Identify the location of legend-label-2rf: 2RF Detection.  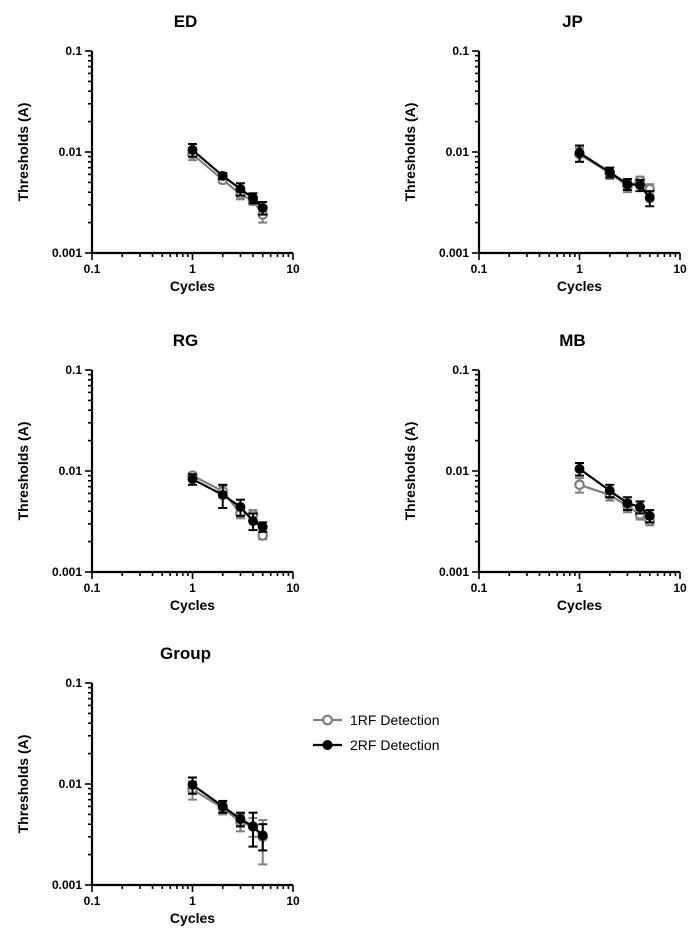
(394, 745).